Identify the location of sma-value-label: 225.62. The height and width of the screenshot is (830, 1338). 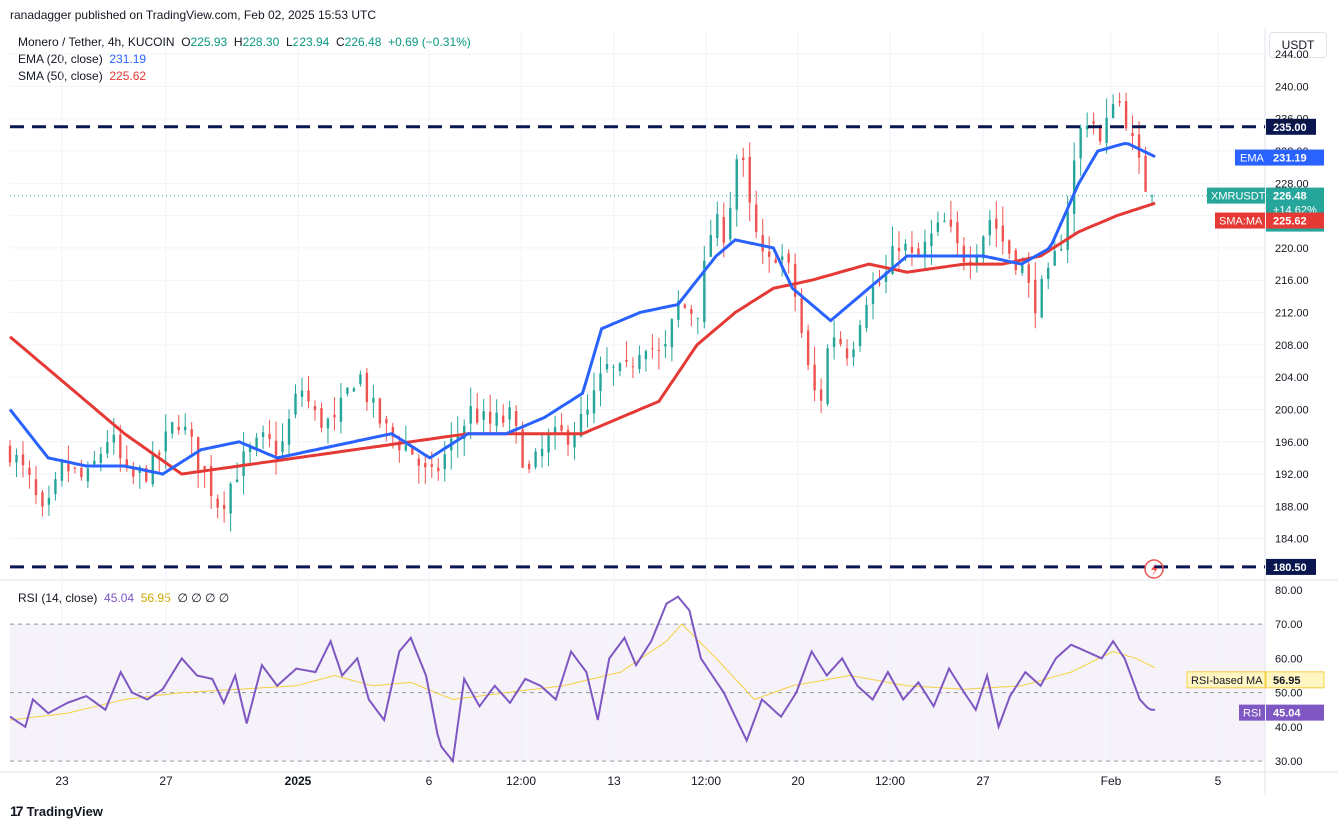
(1290, 222).